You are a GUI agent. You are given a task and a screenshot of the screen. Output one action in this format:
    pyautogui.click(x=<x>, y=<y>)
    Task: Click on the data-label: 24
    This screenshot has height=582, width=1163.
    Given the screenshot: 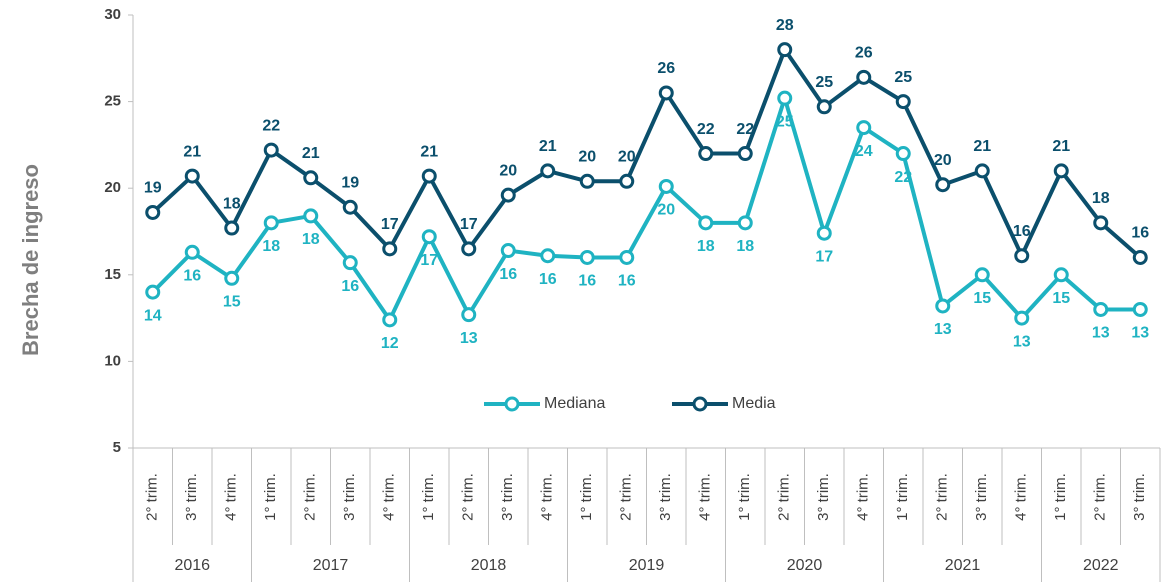 What is the action you would take?
    pyautogui.click(x=864, y=151)
    